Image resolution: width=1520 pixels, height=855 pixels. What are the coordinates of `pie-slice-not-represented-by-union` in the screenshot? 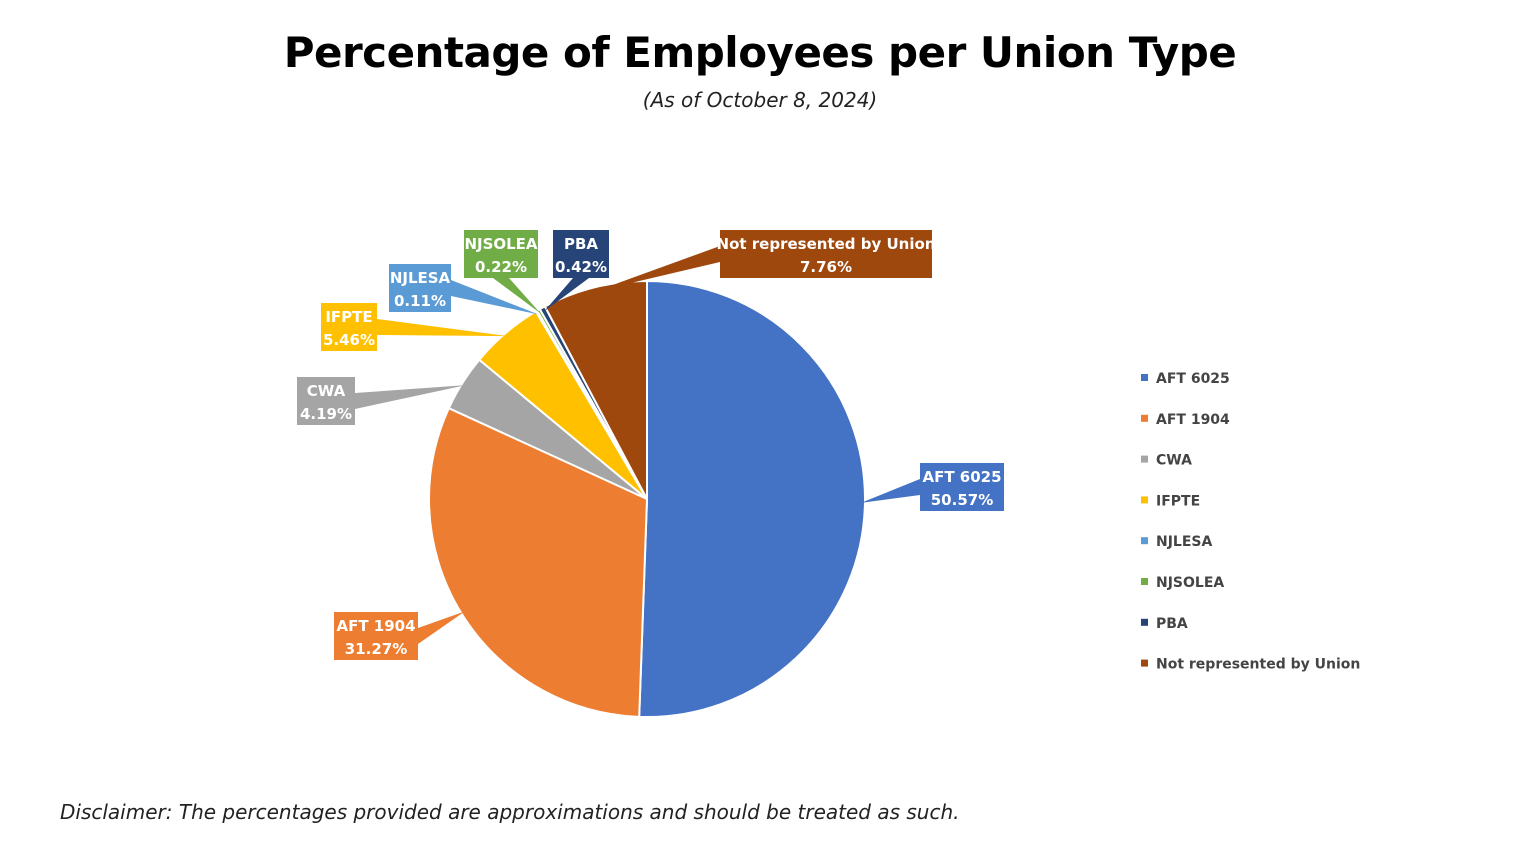 It's located at (595, 389).